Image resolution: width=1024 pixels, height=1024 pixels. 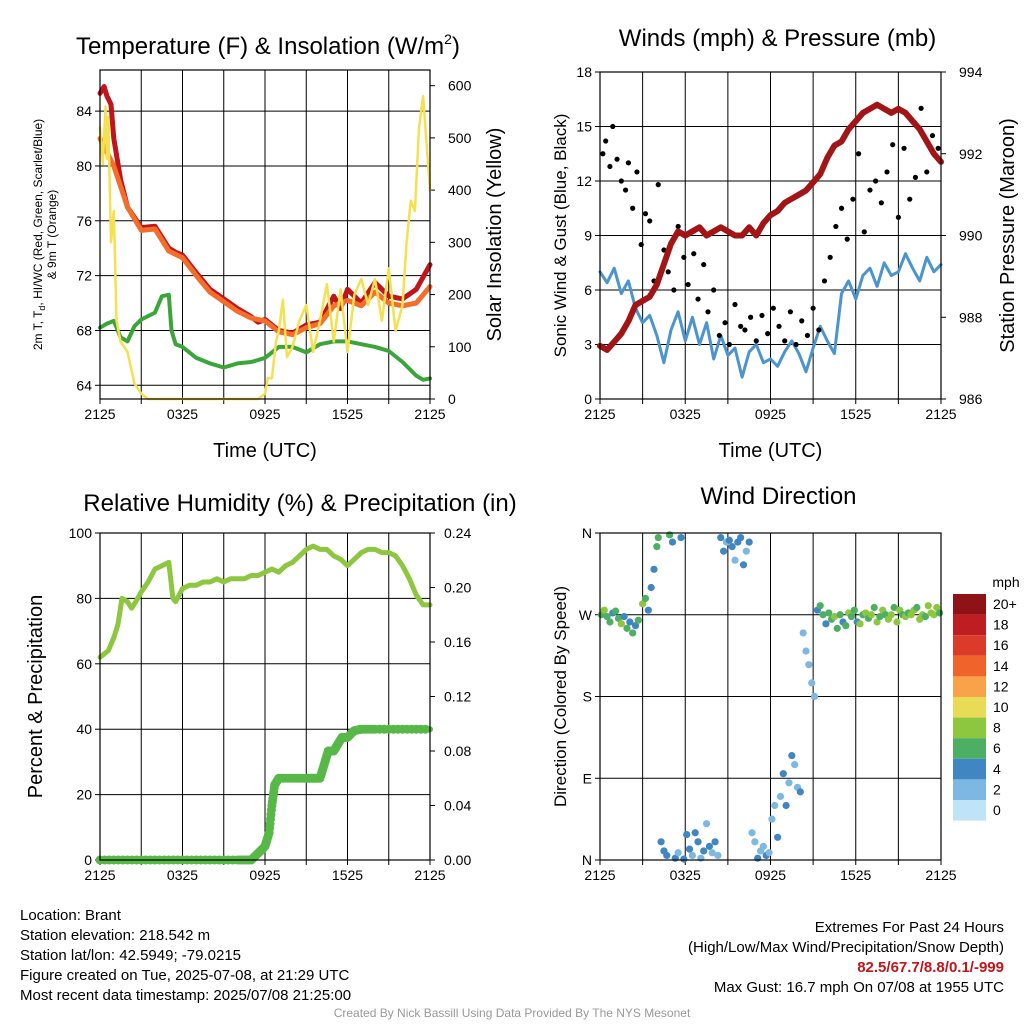 What do you see at coordinates (460, 138) in the screenshot?
I see `y2-tick-label: 500` at bounding box center [460, 138].